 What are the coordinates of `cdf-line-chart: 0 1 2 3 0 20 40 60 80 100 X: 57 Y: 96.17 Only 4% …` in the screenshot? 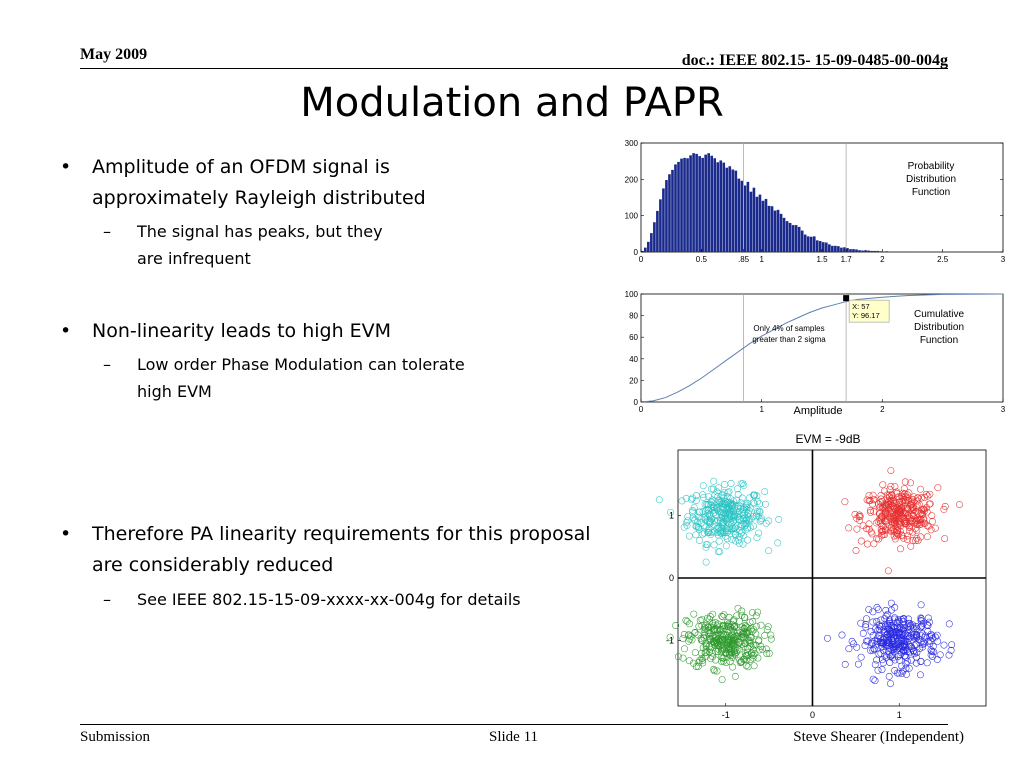 It's located at (815, 353).